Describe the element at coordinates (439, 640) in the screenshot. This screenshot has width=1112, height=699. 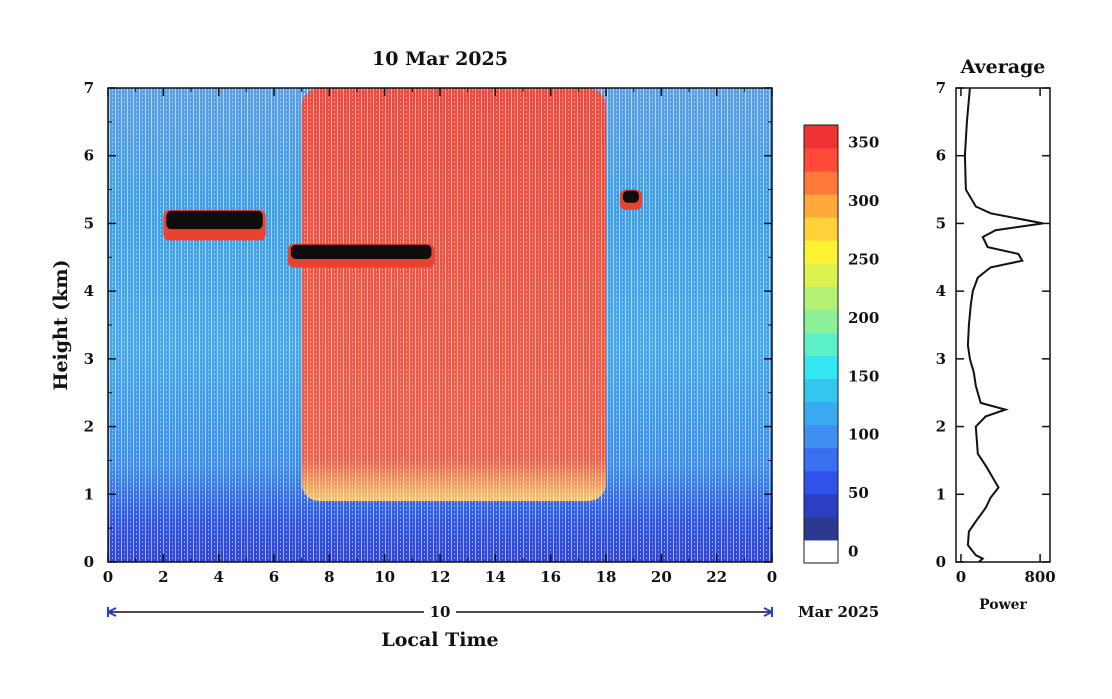
I see `x-axis-title: Local Time` at that location.